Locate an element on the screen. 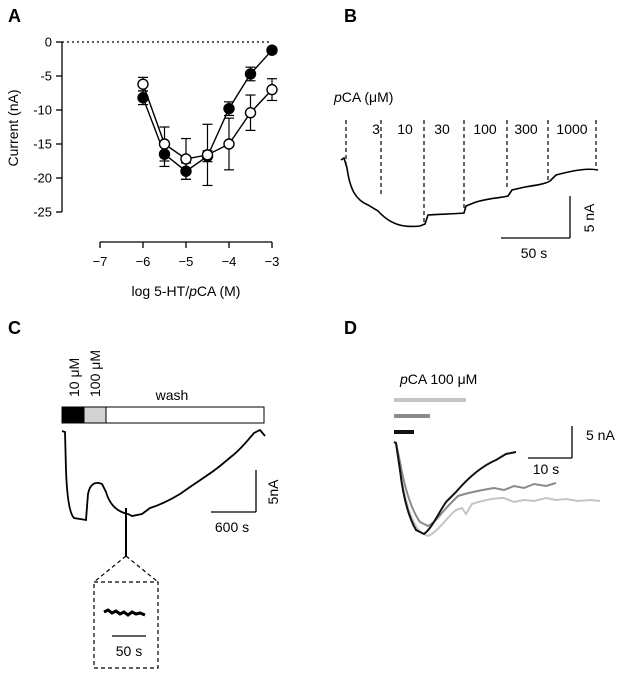 This screenshot has width=629, height=682. c-bar-100um is located at coordinates (95, 415).